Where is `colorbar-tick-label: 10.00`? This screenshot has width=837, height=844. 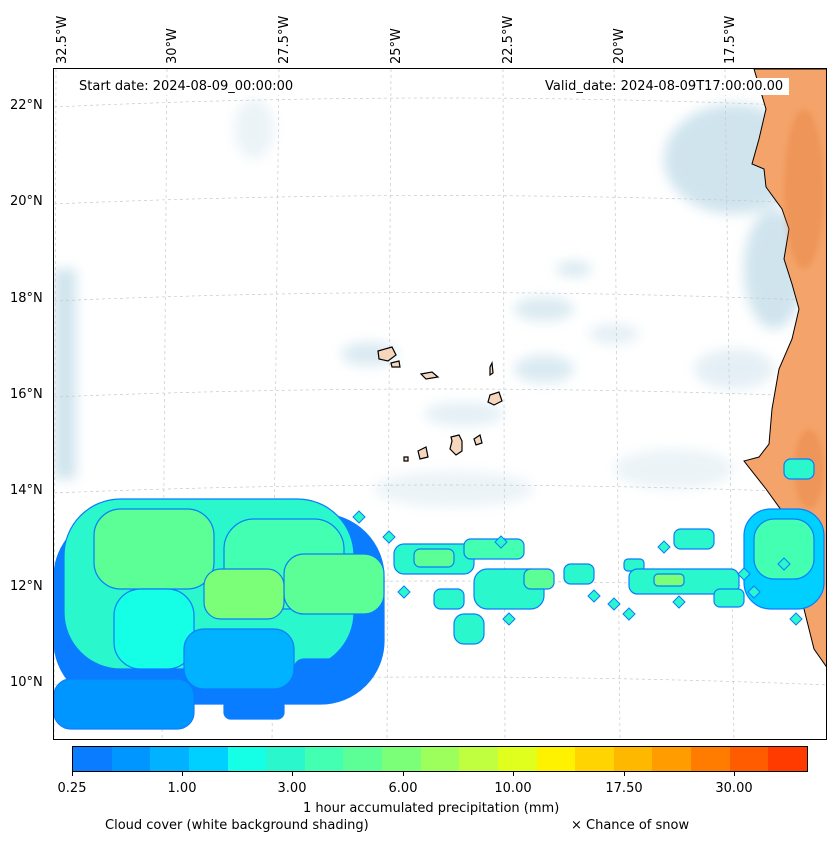
colorbar-tick-label: 10.00 is located at coordinates (513, 788).